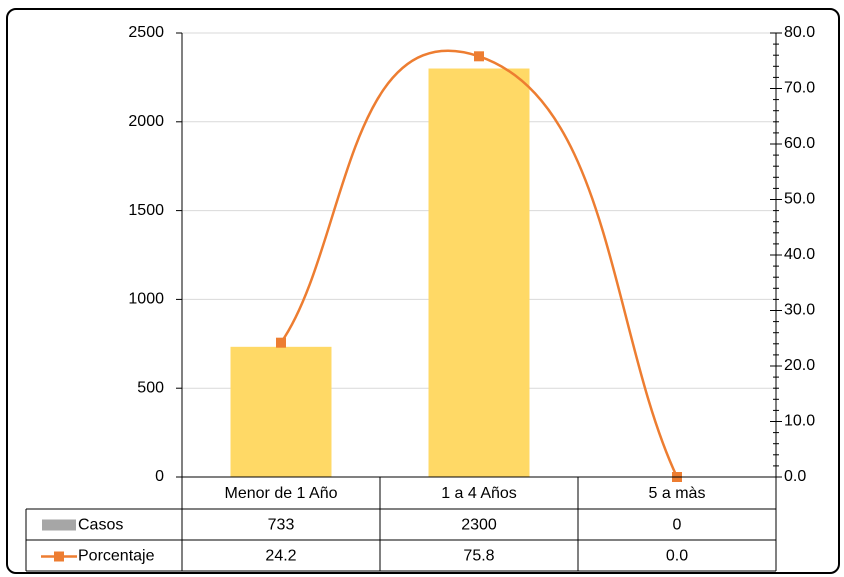 The width and height of the screenshot is (844, 577). I want to click on data-table-cell: 0, so click(677, 525).